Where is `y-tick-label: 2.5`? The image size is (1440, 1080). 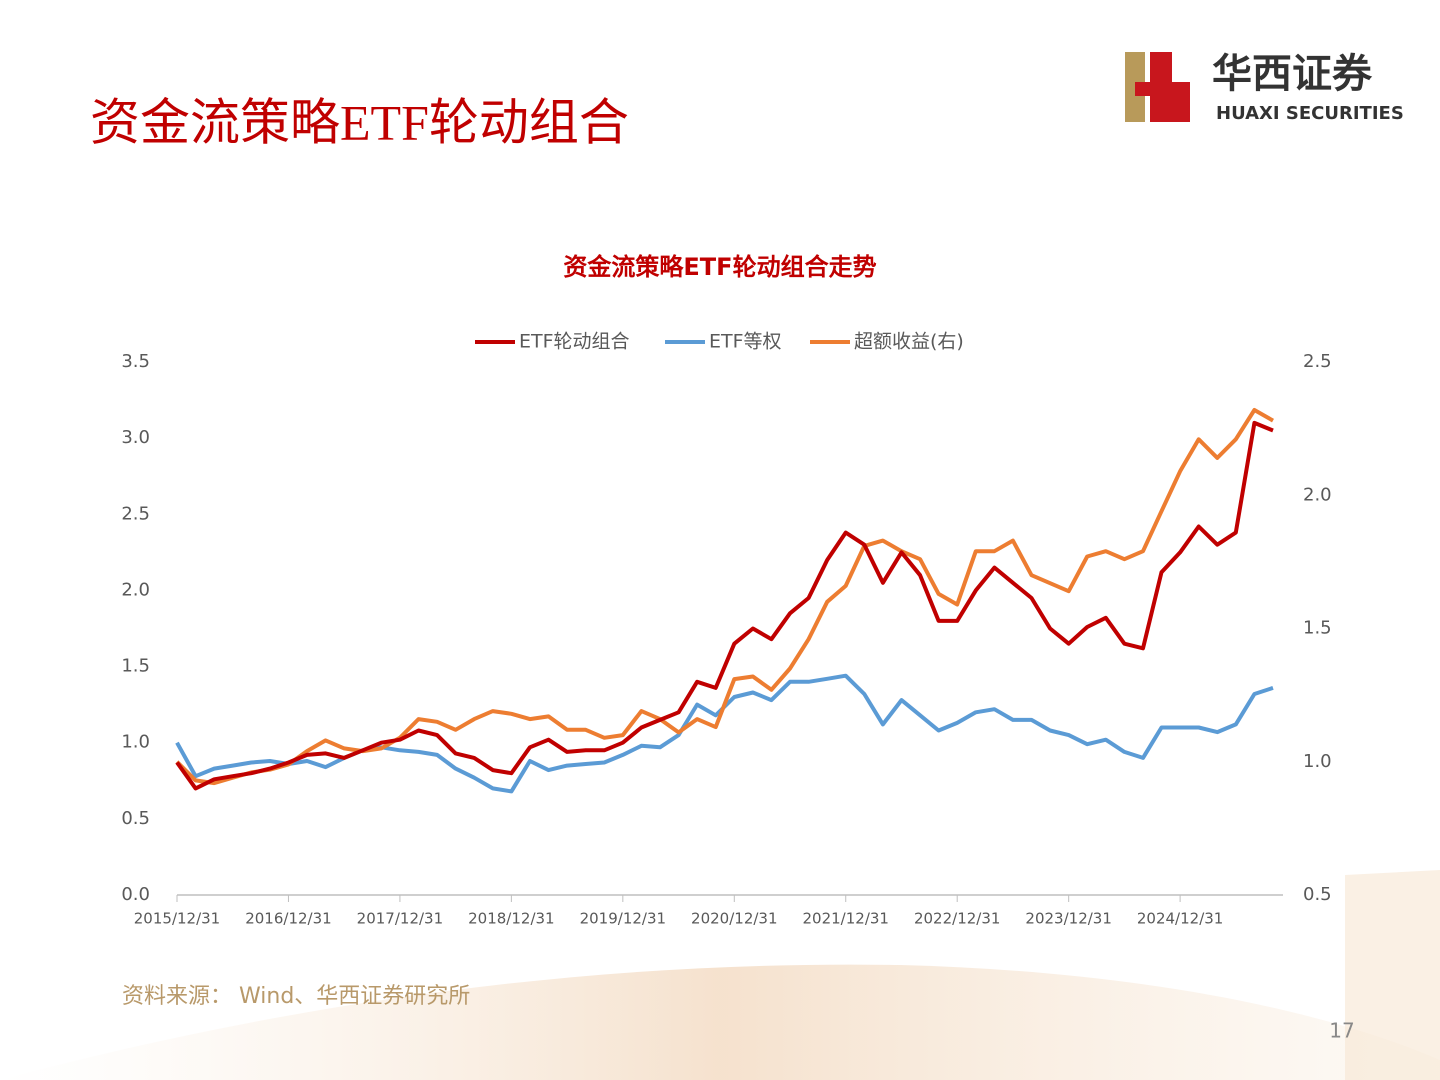
y-tick-label: 2.5 is located at coordinates (135, 513).